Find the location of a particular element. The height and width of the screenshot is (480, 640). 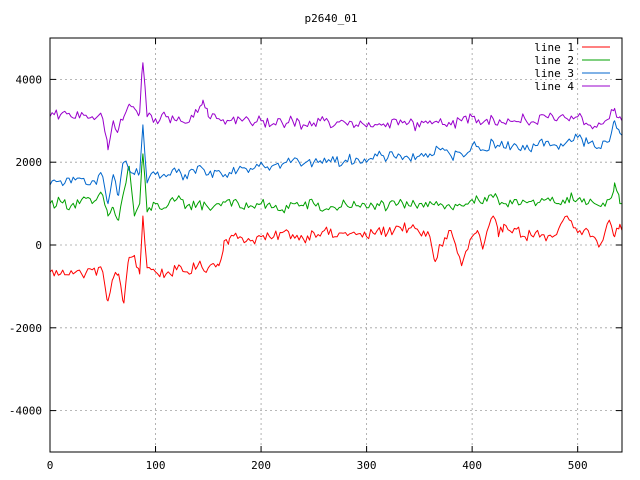

legend-label-2: line 2 is located at coordinates (554, 60).